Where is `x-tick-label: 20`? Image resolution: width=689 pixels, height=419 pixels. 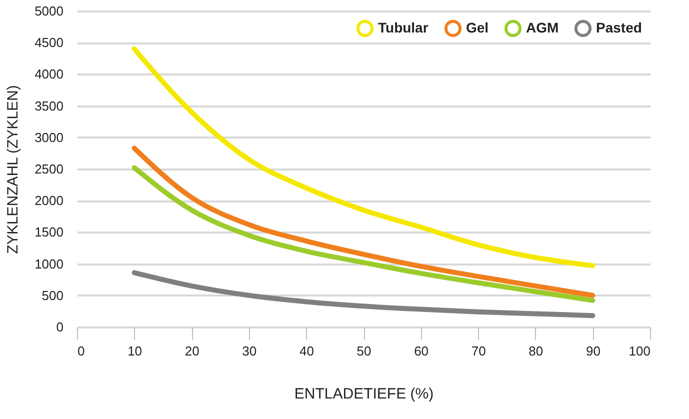
x-tick-label: 20 is located at coordinates (192, 351).